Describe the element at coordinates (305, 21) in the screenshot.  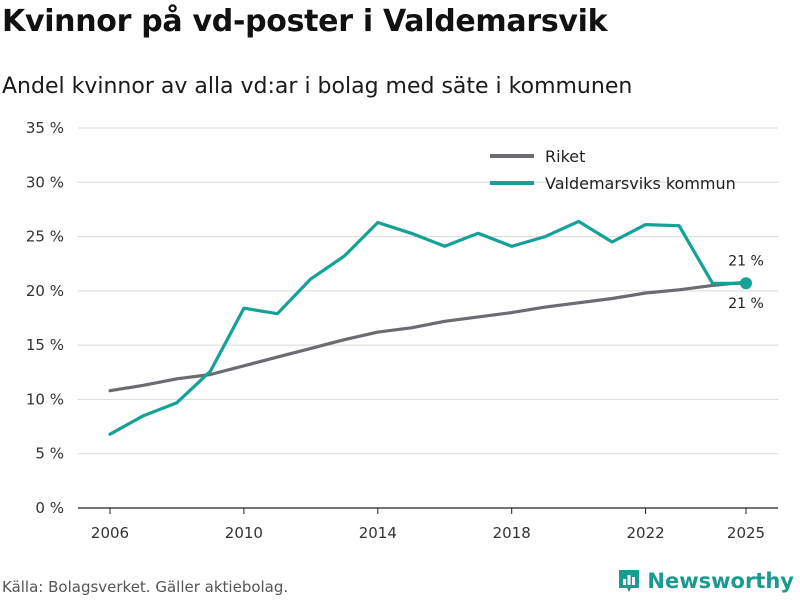
I see `page-title: Kvinnor på vd-poster i Valdemarsvik` at that location.